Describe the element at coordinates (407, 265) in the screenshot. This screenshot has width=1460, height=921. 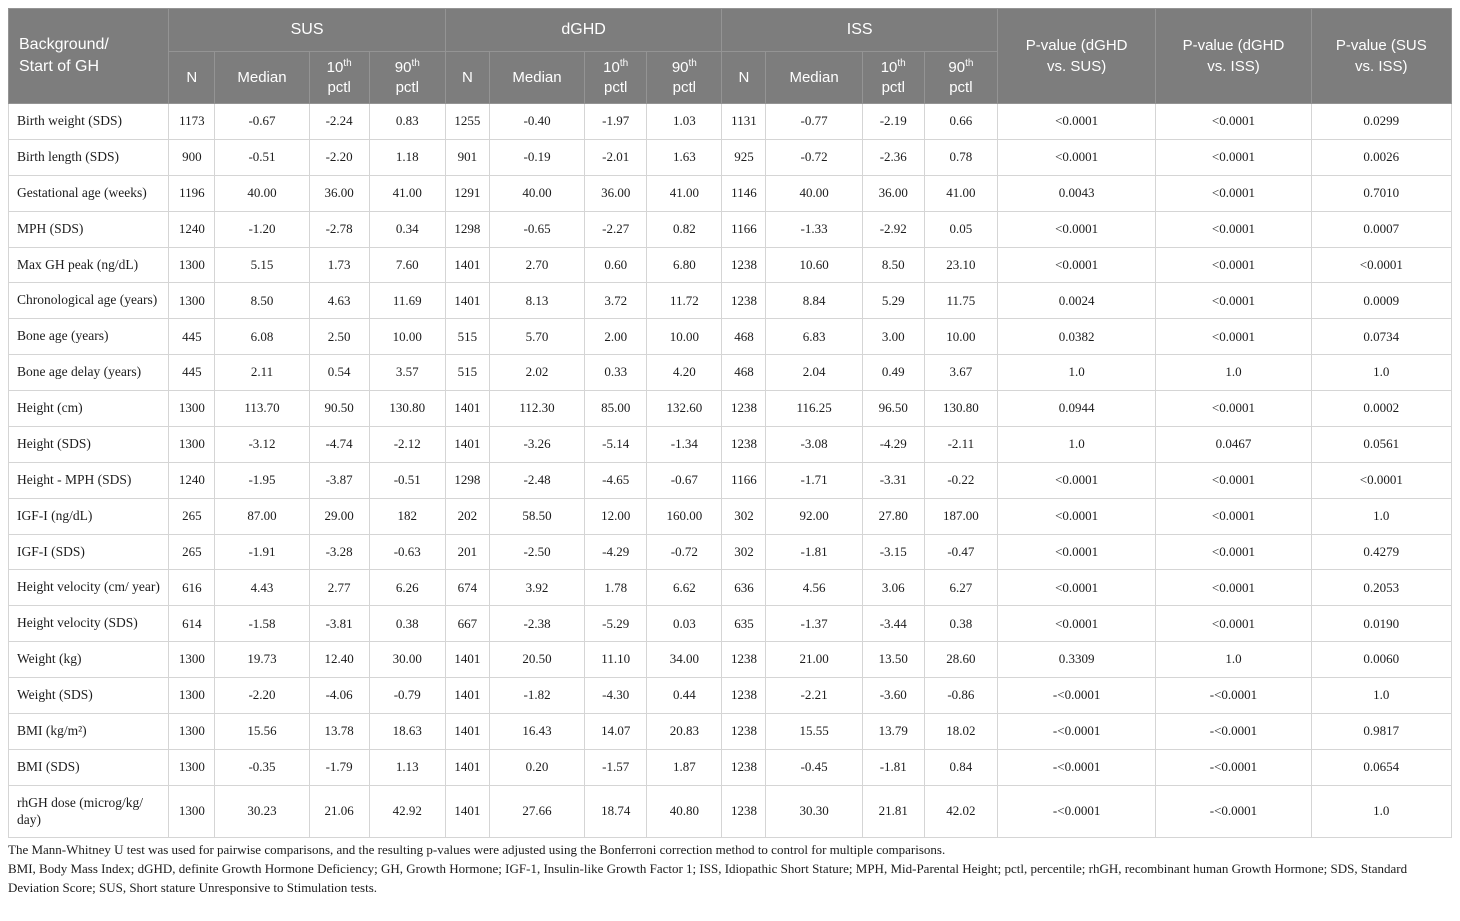
I see `data-cell-sus: 7.60` at that location.